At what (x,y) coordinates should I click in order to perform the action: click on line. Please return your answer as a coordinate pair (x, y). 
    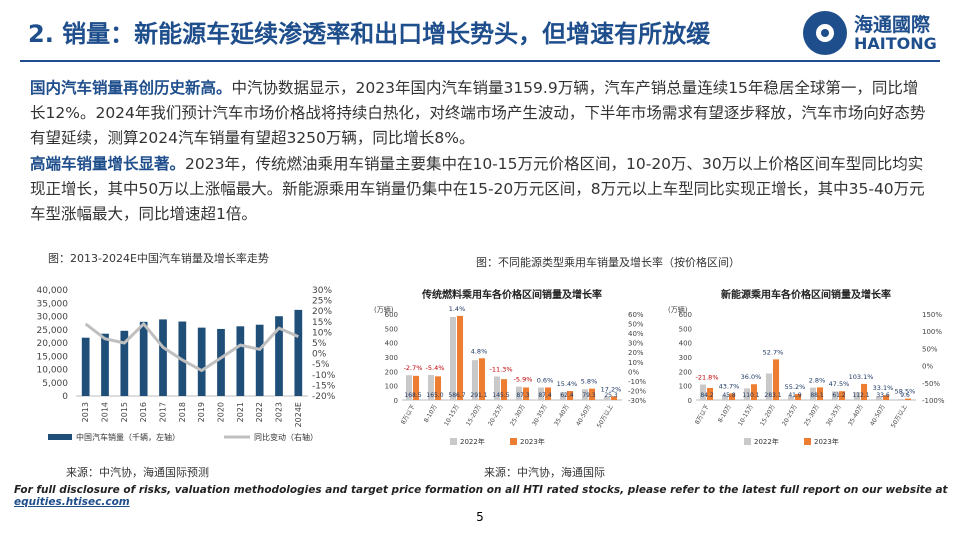
    Looking at the image, I should click on (191, 347).